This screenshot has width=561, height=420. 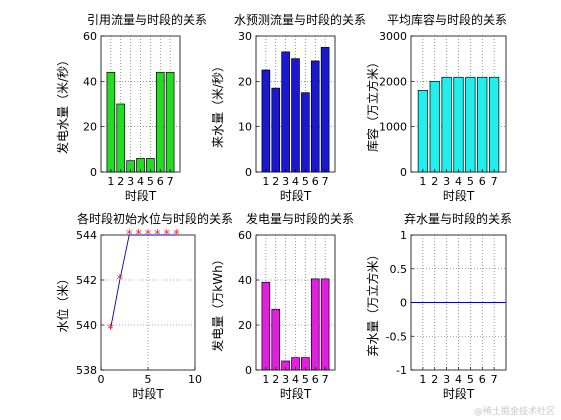 What do you see at coordinates (86, 370) in the screenshot?
I see `y-tick-label: 538` at bounding box center [86, 370].